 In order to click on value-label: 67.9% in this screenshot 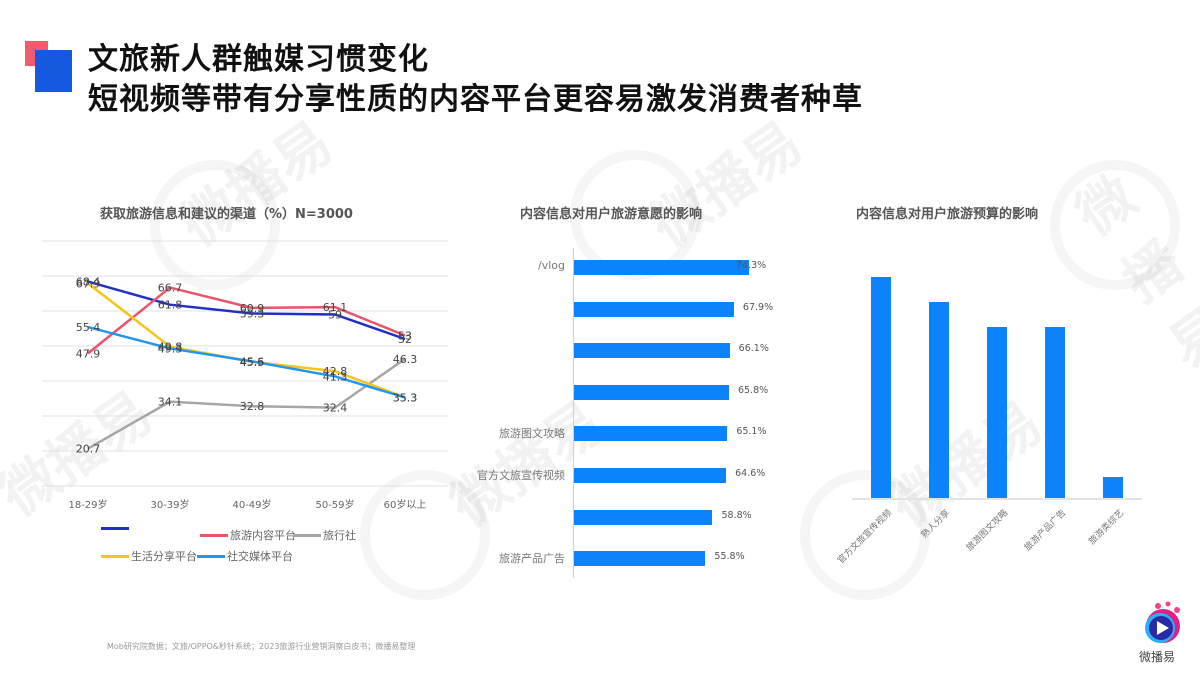, I will do `click(758, 307)`.